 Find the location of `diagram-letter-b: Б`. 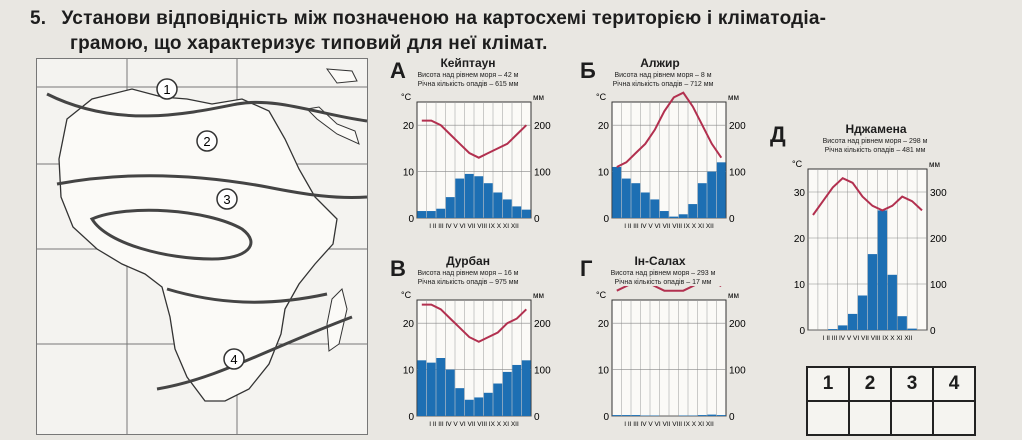

diagram-letter-b: Б is located at coordinates (588, 70).